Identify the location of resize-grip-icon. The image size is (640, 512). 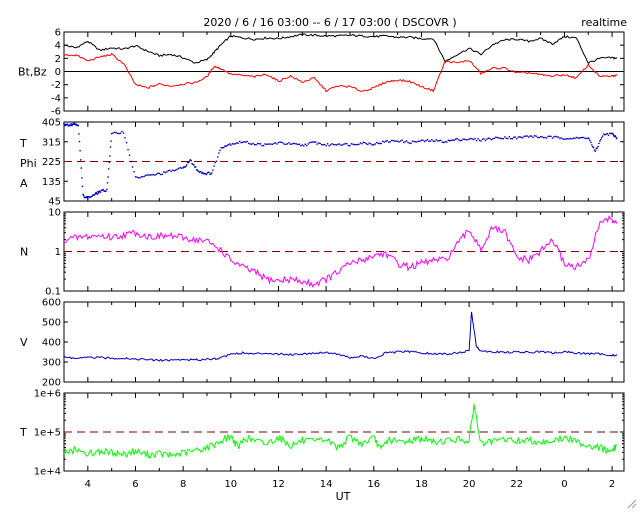
(632, 504).